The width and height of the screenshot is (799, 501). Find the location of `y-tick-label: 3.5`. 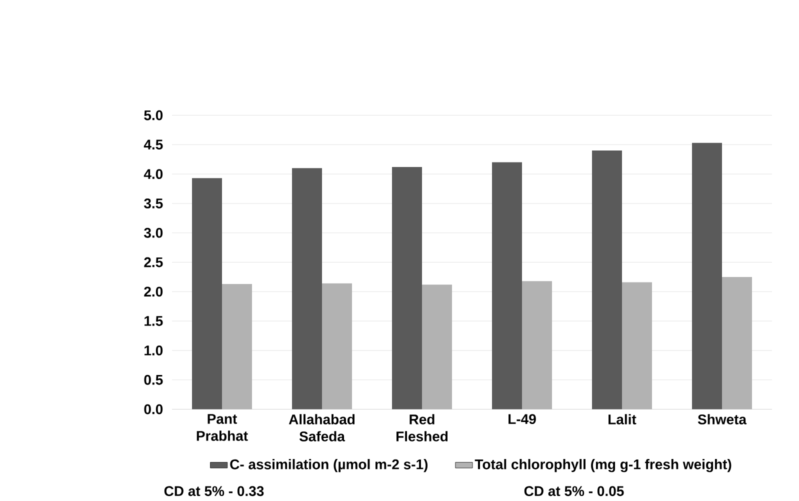

y-tick-label: 3.5 is located at coordinates (153, 203).